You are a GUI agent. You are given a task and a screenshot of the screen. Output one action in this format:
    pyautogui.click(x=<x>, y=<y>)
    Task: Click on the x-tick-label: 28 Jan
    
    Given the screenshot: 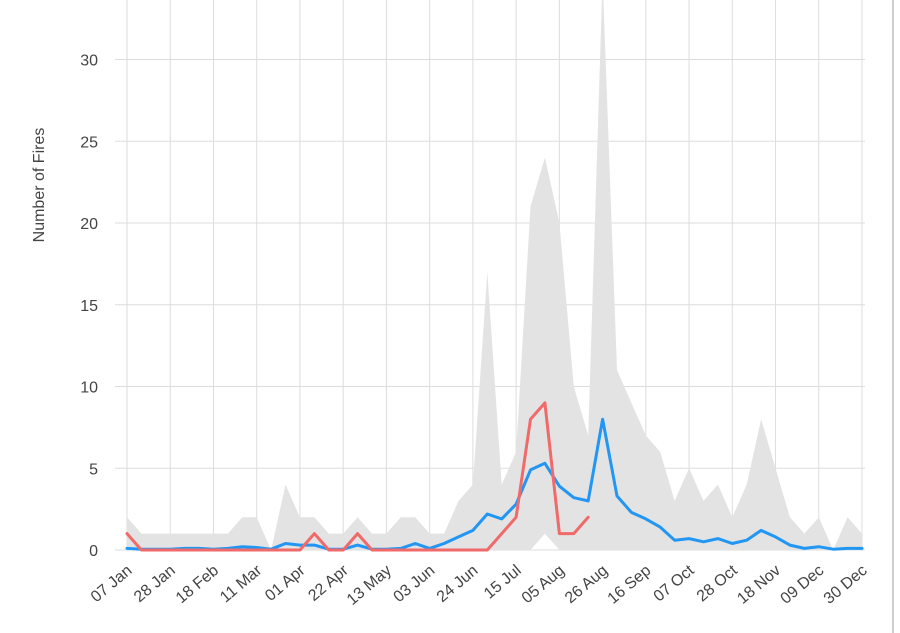 What is the action you would take?
    pyautogui.click(x=155, y=584)
    